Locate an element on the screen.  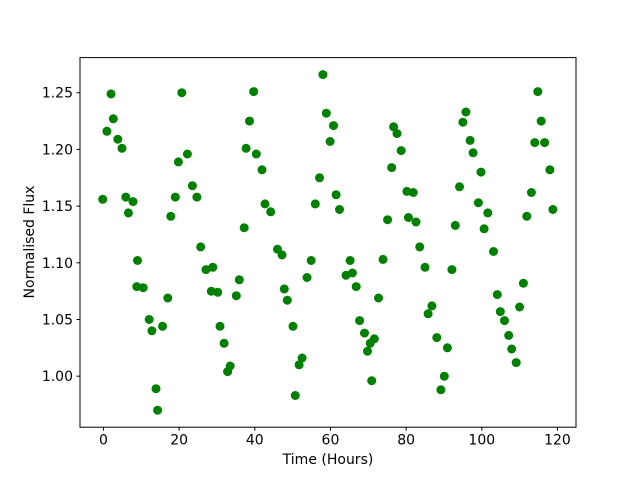
y-tick-label: 1.00 is located at coordinates (57, 377).